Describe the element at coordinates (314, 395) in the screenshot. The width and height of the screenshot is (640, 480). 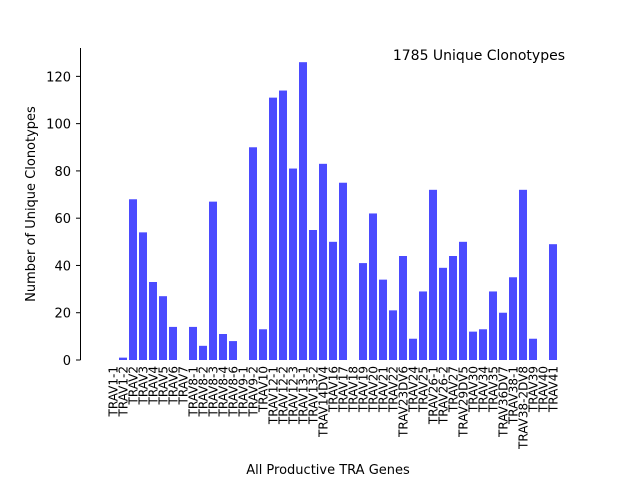
I see `x-tick-label: TRAV13-2` at that location.